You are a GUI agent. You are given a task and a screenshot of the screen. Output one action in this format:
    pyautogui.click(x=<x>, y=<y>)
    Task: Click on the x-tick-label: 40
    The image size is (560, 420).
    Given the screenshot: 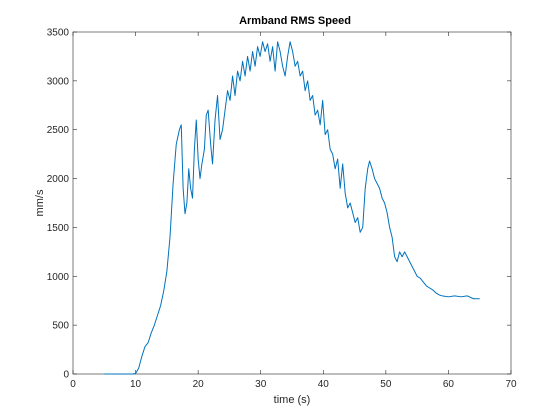 What is the action you would take?
    pyautogui.click(x=324, y=384)
    